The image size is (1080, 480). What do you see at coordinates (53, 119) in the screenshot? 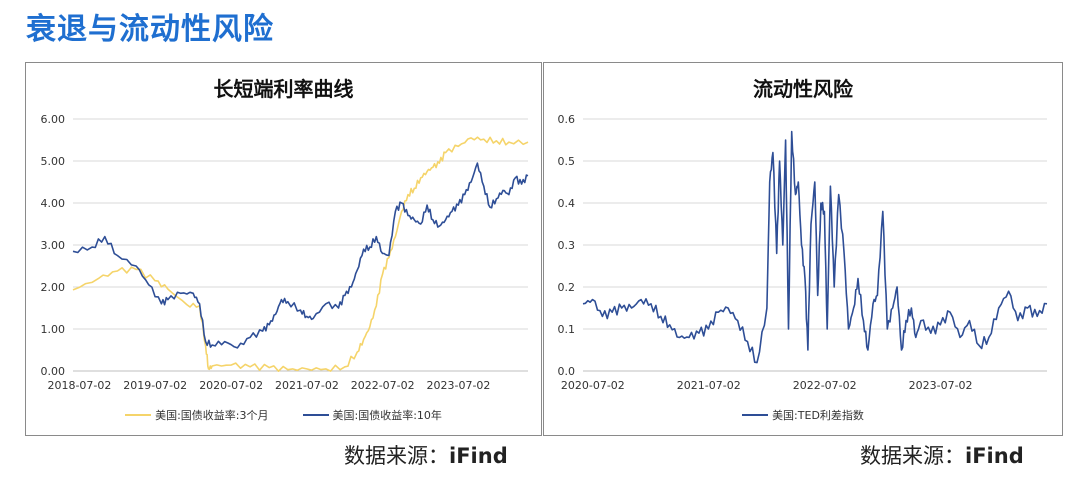
I see `y-tick-label: 6.00` at bounding box center [53, 119].